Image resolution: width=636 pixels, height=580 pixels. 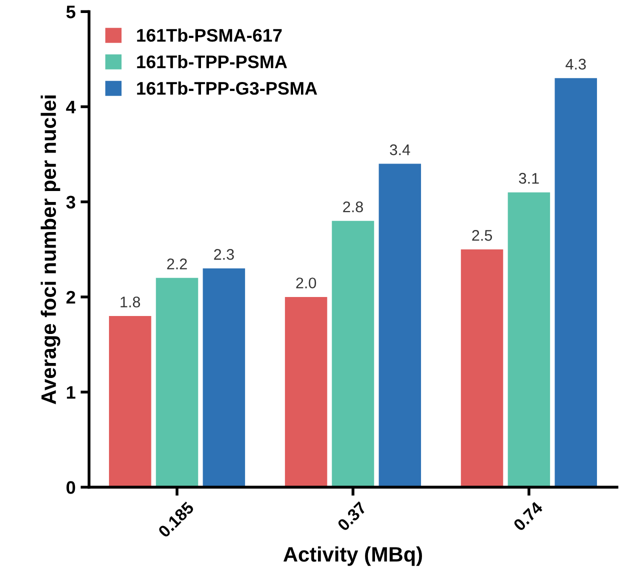 I want to click on y-tick-label: 1, so click(x=71, y=392).